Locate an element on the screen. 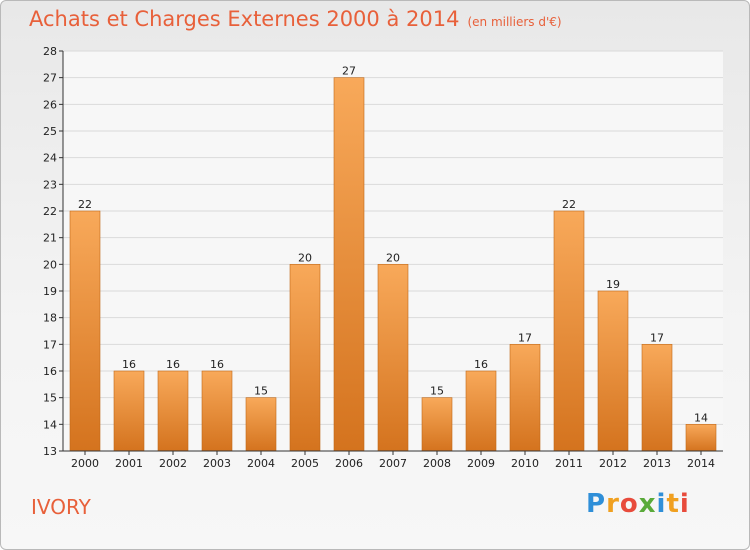 Image resolution: width=750 pixels, height=550 pixels. x-tick-label-2004: 2004 is located at coordinates (261, 463).